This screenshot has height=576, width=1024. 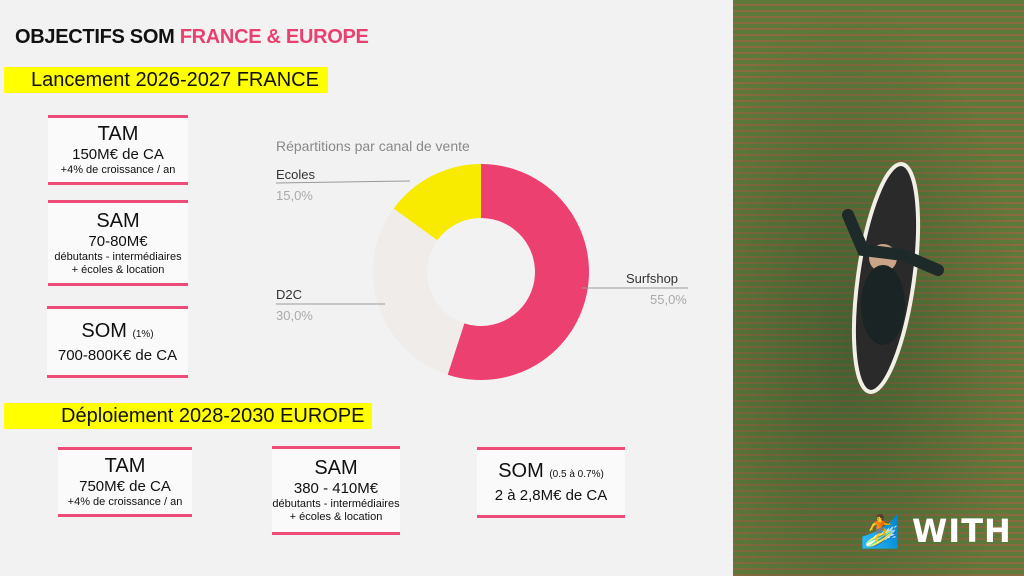 I want to click on chart-title: Répartitions par canal de vente, so click(x=373, y=146).